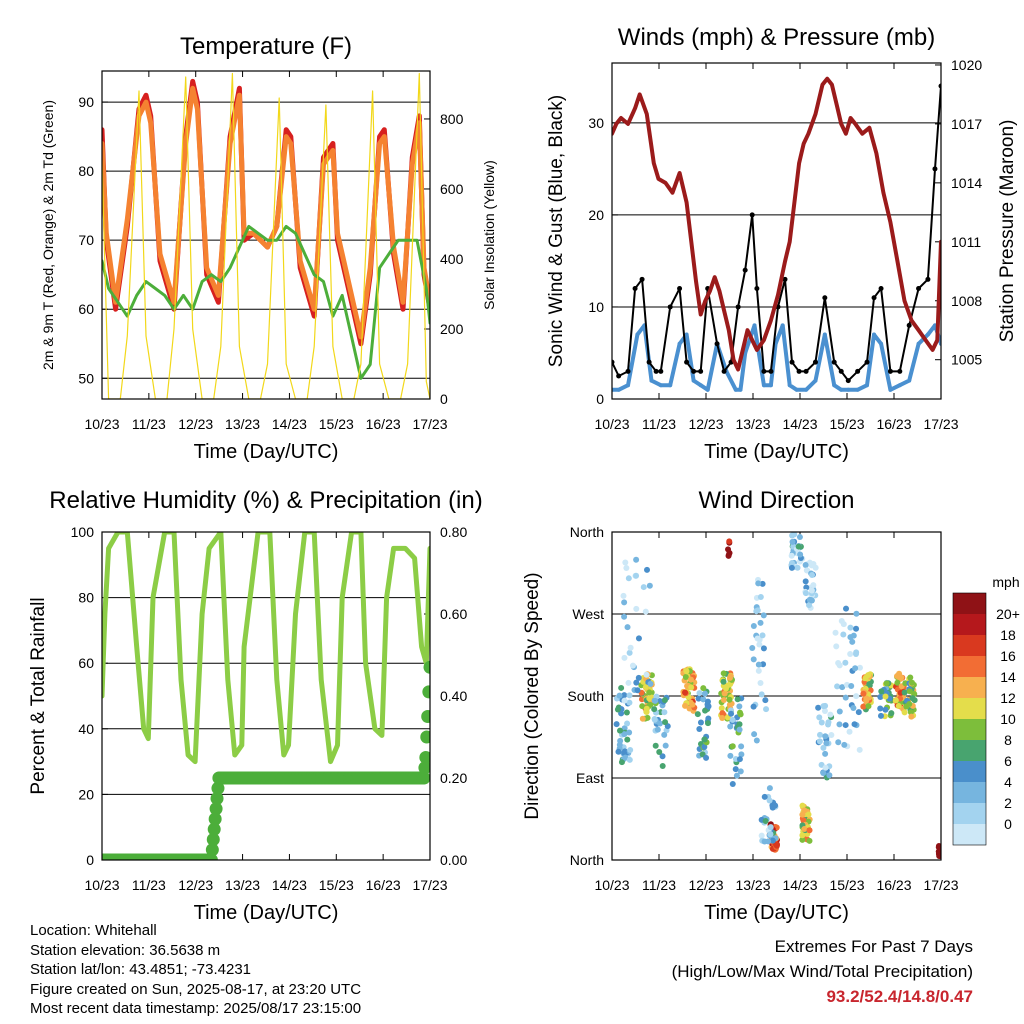  I want to click on winds-y2tick-label: 1017, so click(966, 124).